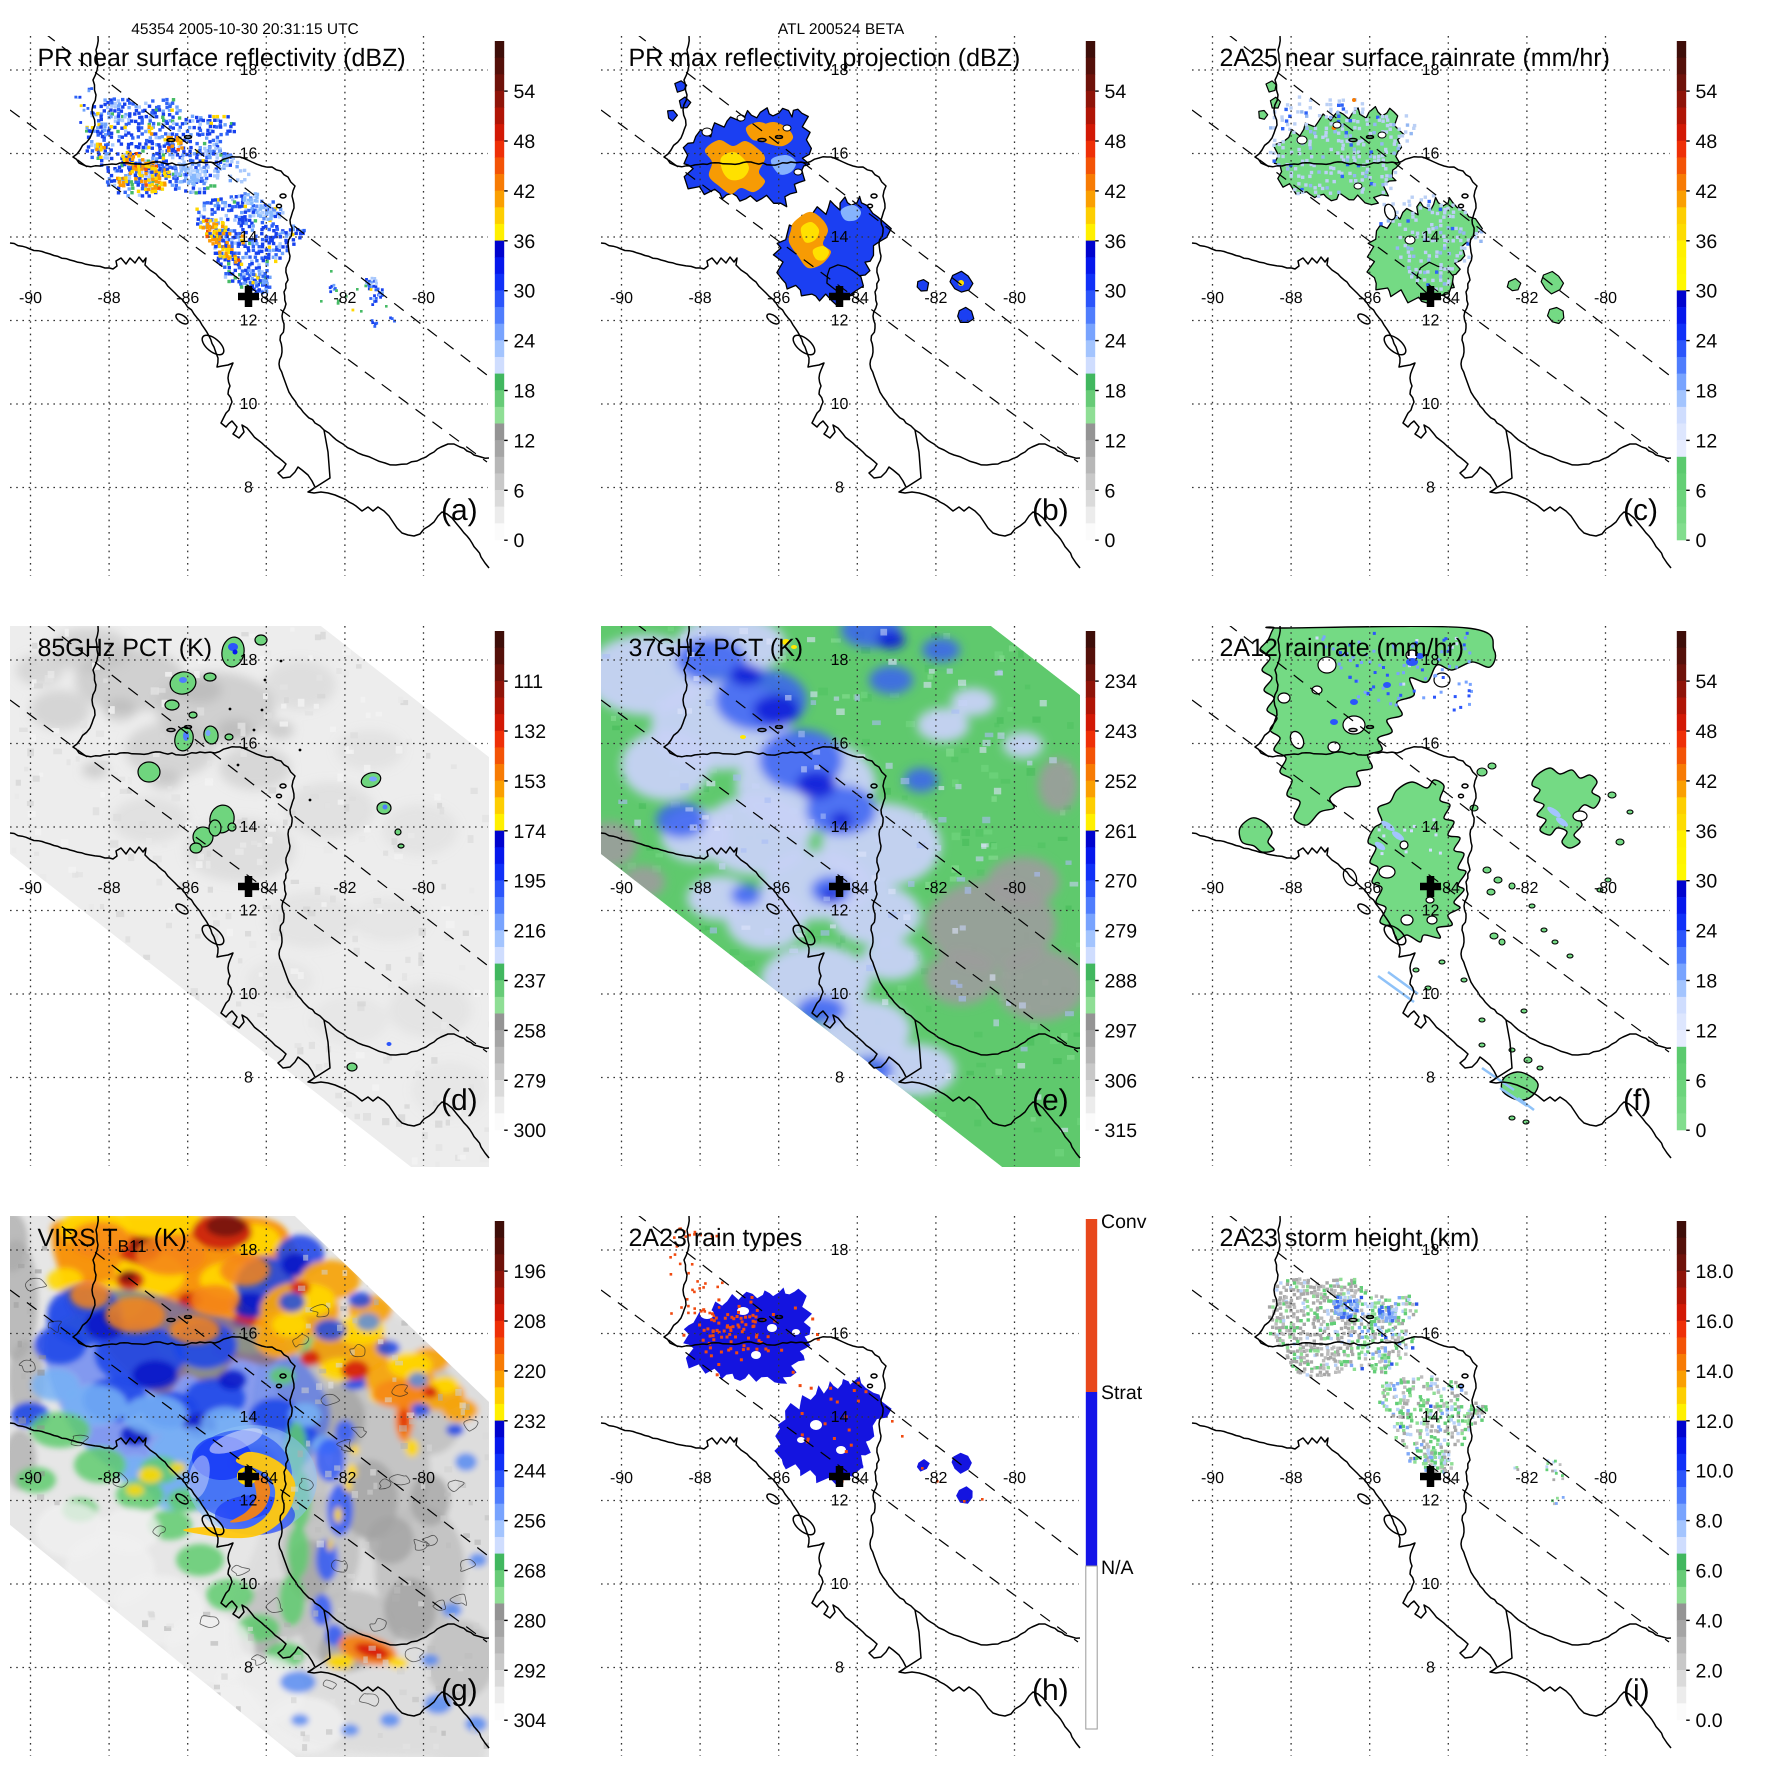  Describe the element at coordinates (1121, 1031) in the screenshot. I see `svg-text: 297` at that location.